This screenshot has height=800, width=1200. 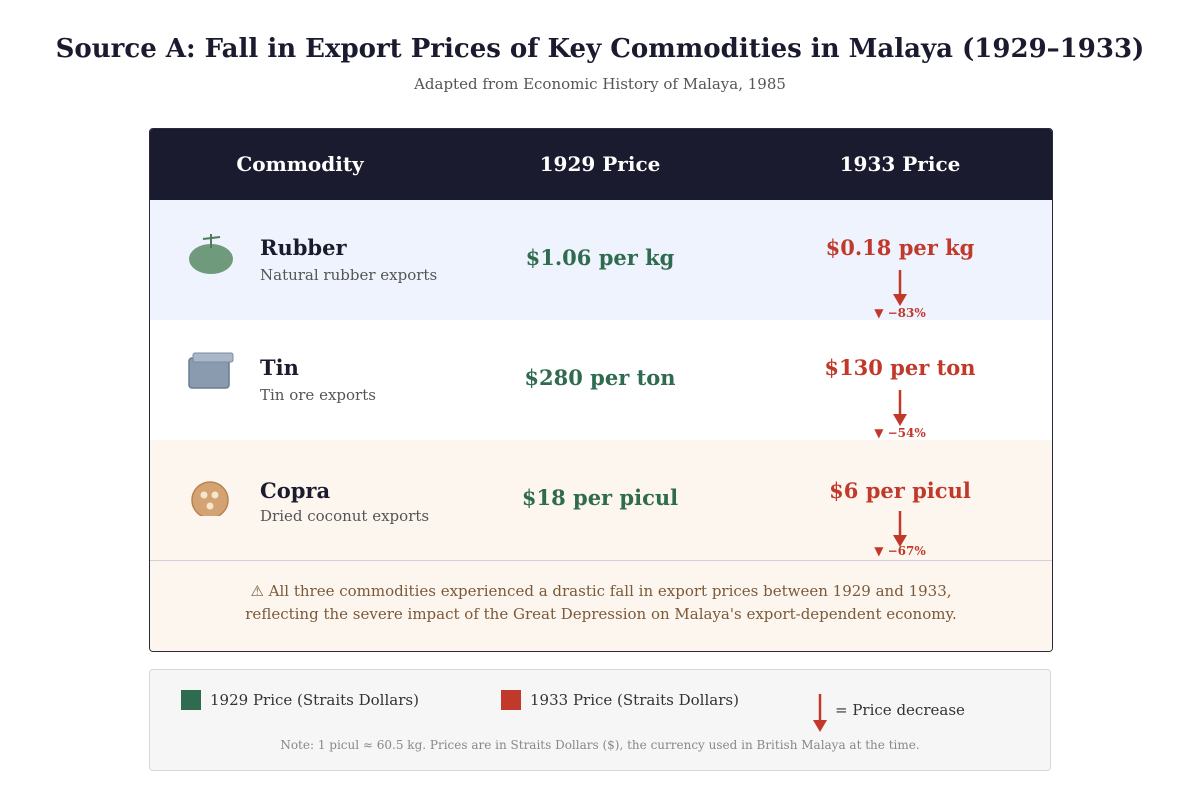 What do you see at coordinates (900, 551) in the screenshot?
I see `price-change-percent: ▼ −67%` at bounding box center [900, 551].